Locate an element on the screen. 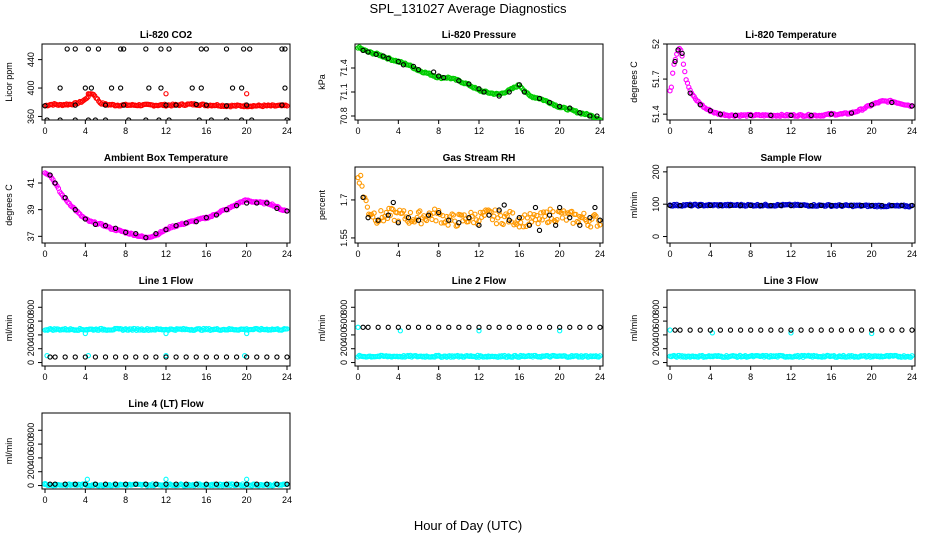  y-tick-label: 71.4 is located at coordinates (344, 68).